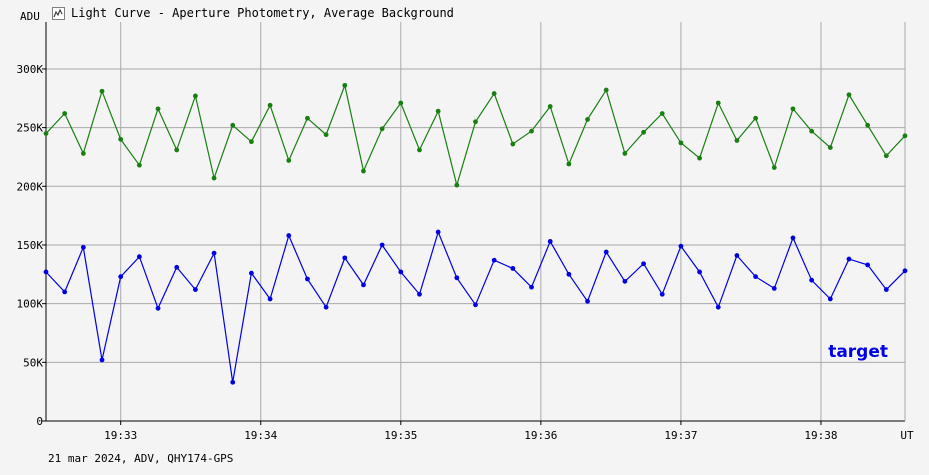 This screenshot has height=475, width=929. I want to click on x-axis-unit-label: UT, so click(907, 435).